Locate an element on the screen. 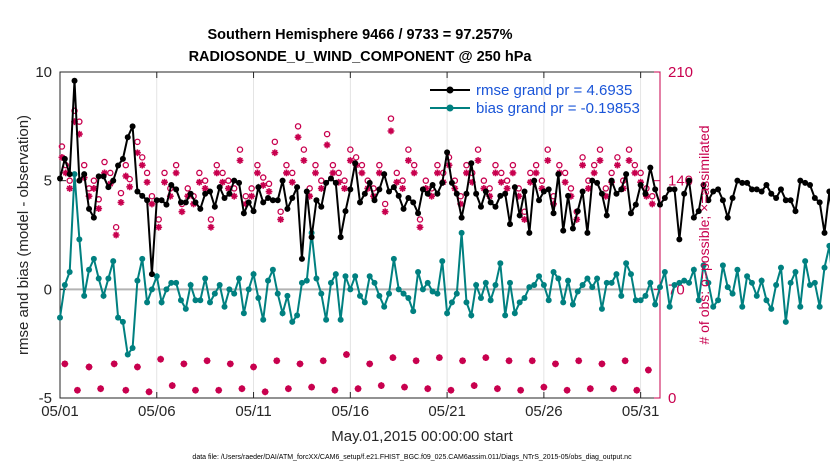 The image size is (830, 470). x-axis-label: May.01,2015 00:00:00 start is located at coordinates (422, 436).